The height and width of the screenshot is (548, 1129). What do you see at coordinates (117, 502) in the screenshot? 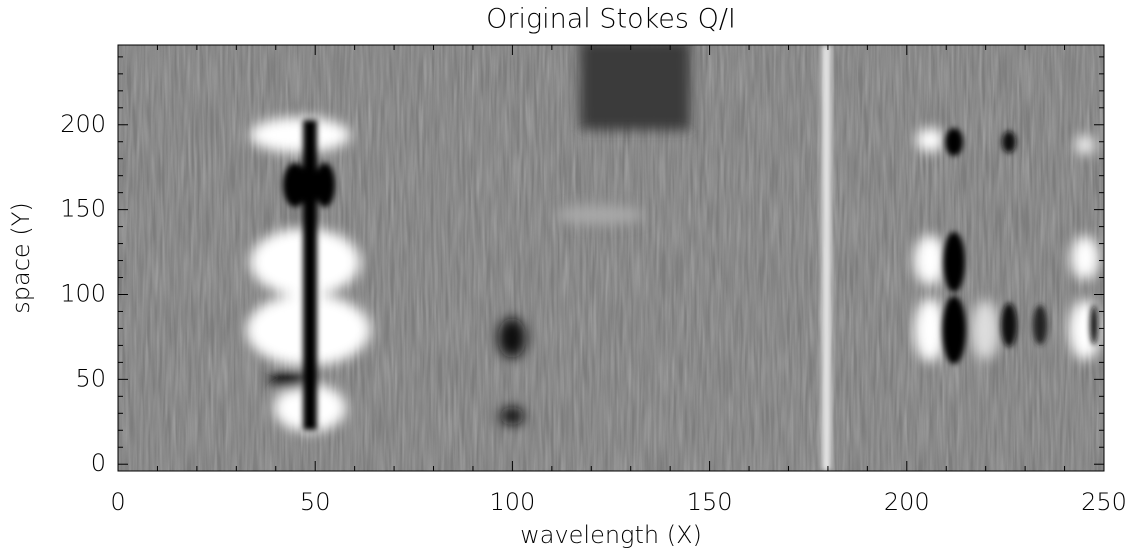
I see `x-tick-label: 0` at bounding box center [117, 502].